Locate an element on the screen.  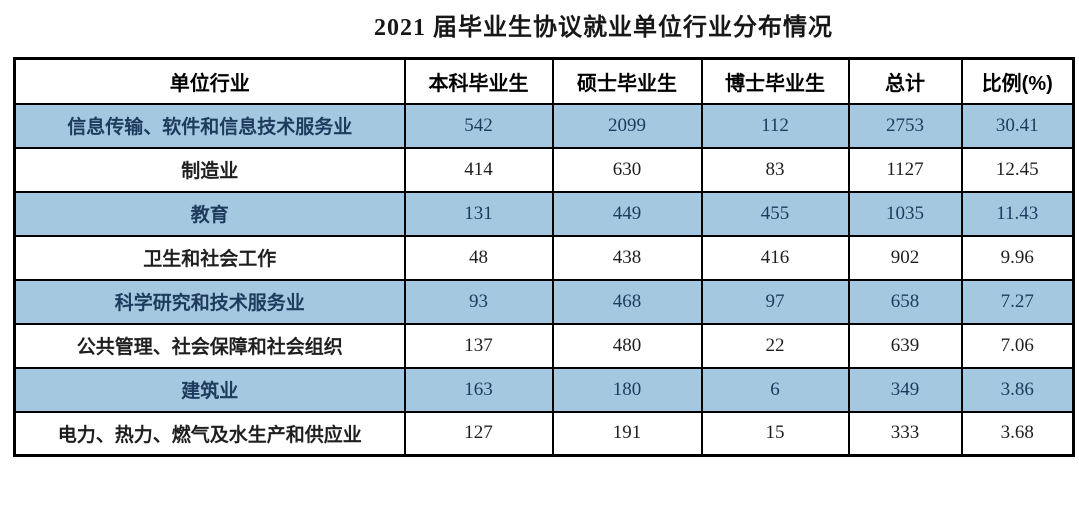
value-cell: 12.45 is located at coordinates (1017, 169).